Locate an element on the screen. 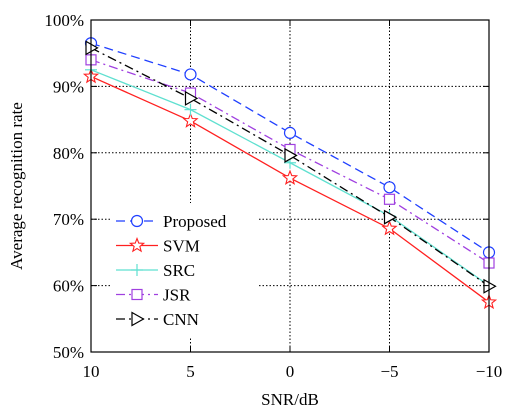  y-tick-label: 90% is located at coordinates (68, 86).